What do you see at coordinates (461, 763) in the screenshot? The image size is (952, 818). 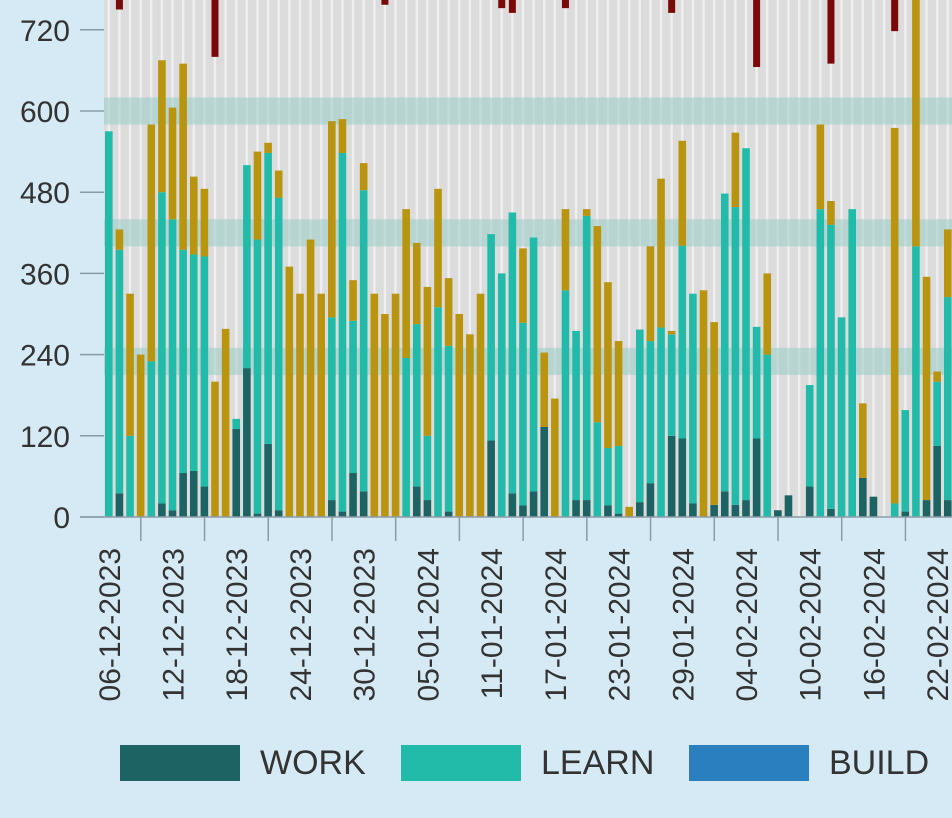 I see `legend-swatch-learn` at bounding box center [461, 763].